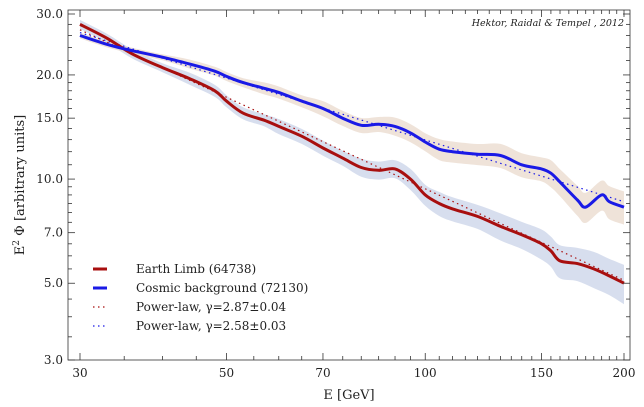 The height and width of the screenshot is (407, 644). Describe the element at coordinates (348, 395) in the screenshot. I see `x-axis-title: E [GeV]` at that location.